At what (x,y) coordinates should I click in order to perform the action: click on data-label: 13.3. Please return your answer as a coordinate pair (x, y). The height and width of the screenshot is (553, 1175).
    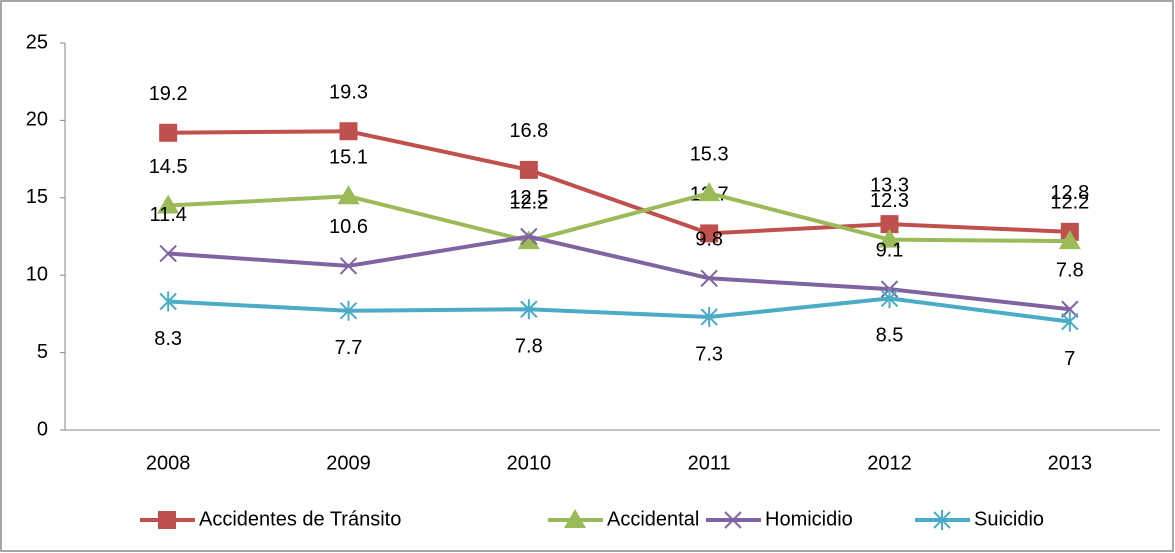
    Looking at the image, I should click on (889, 185).